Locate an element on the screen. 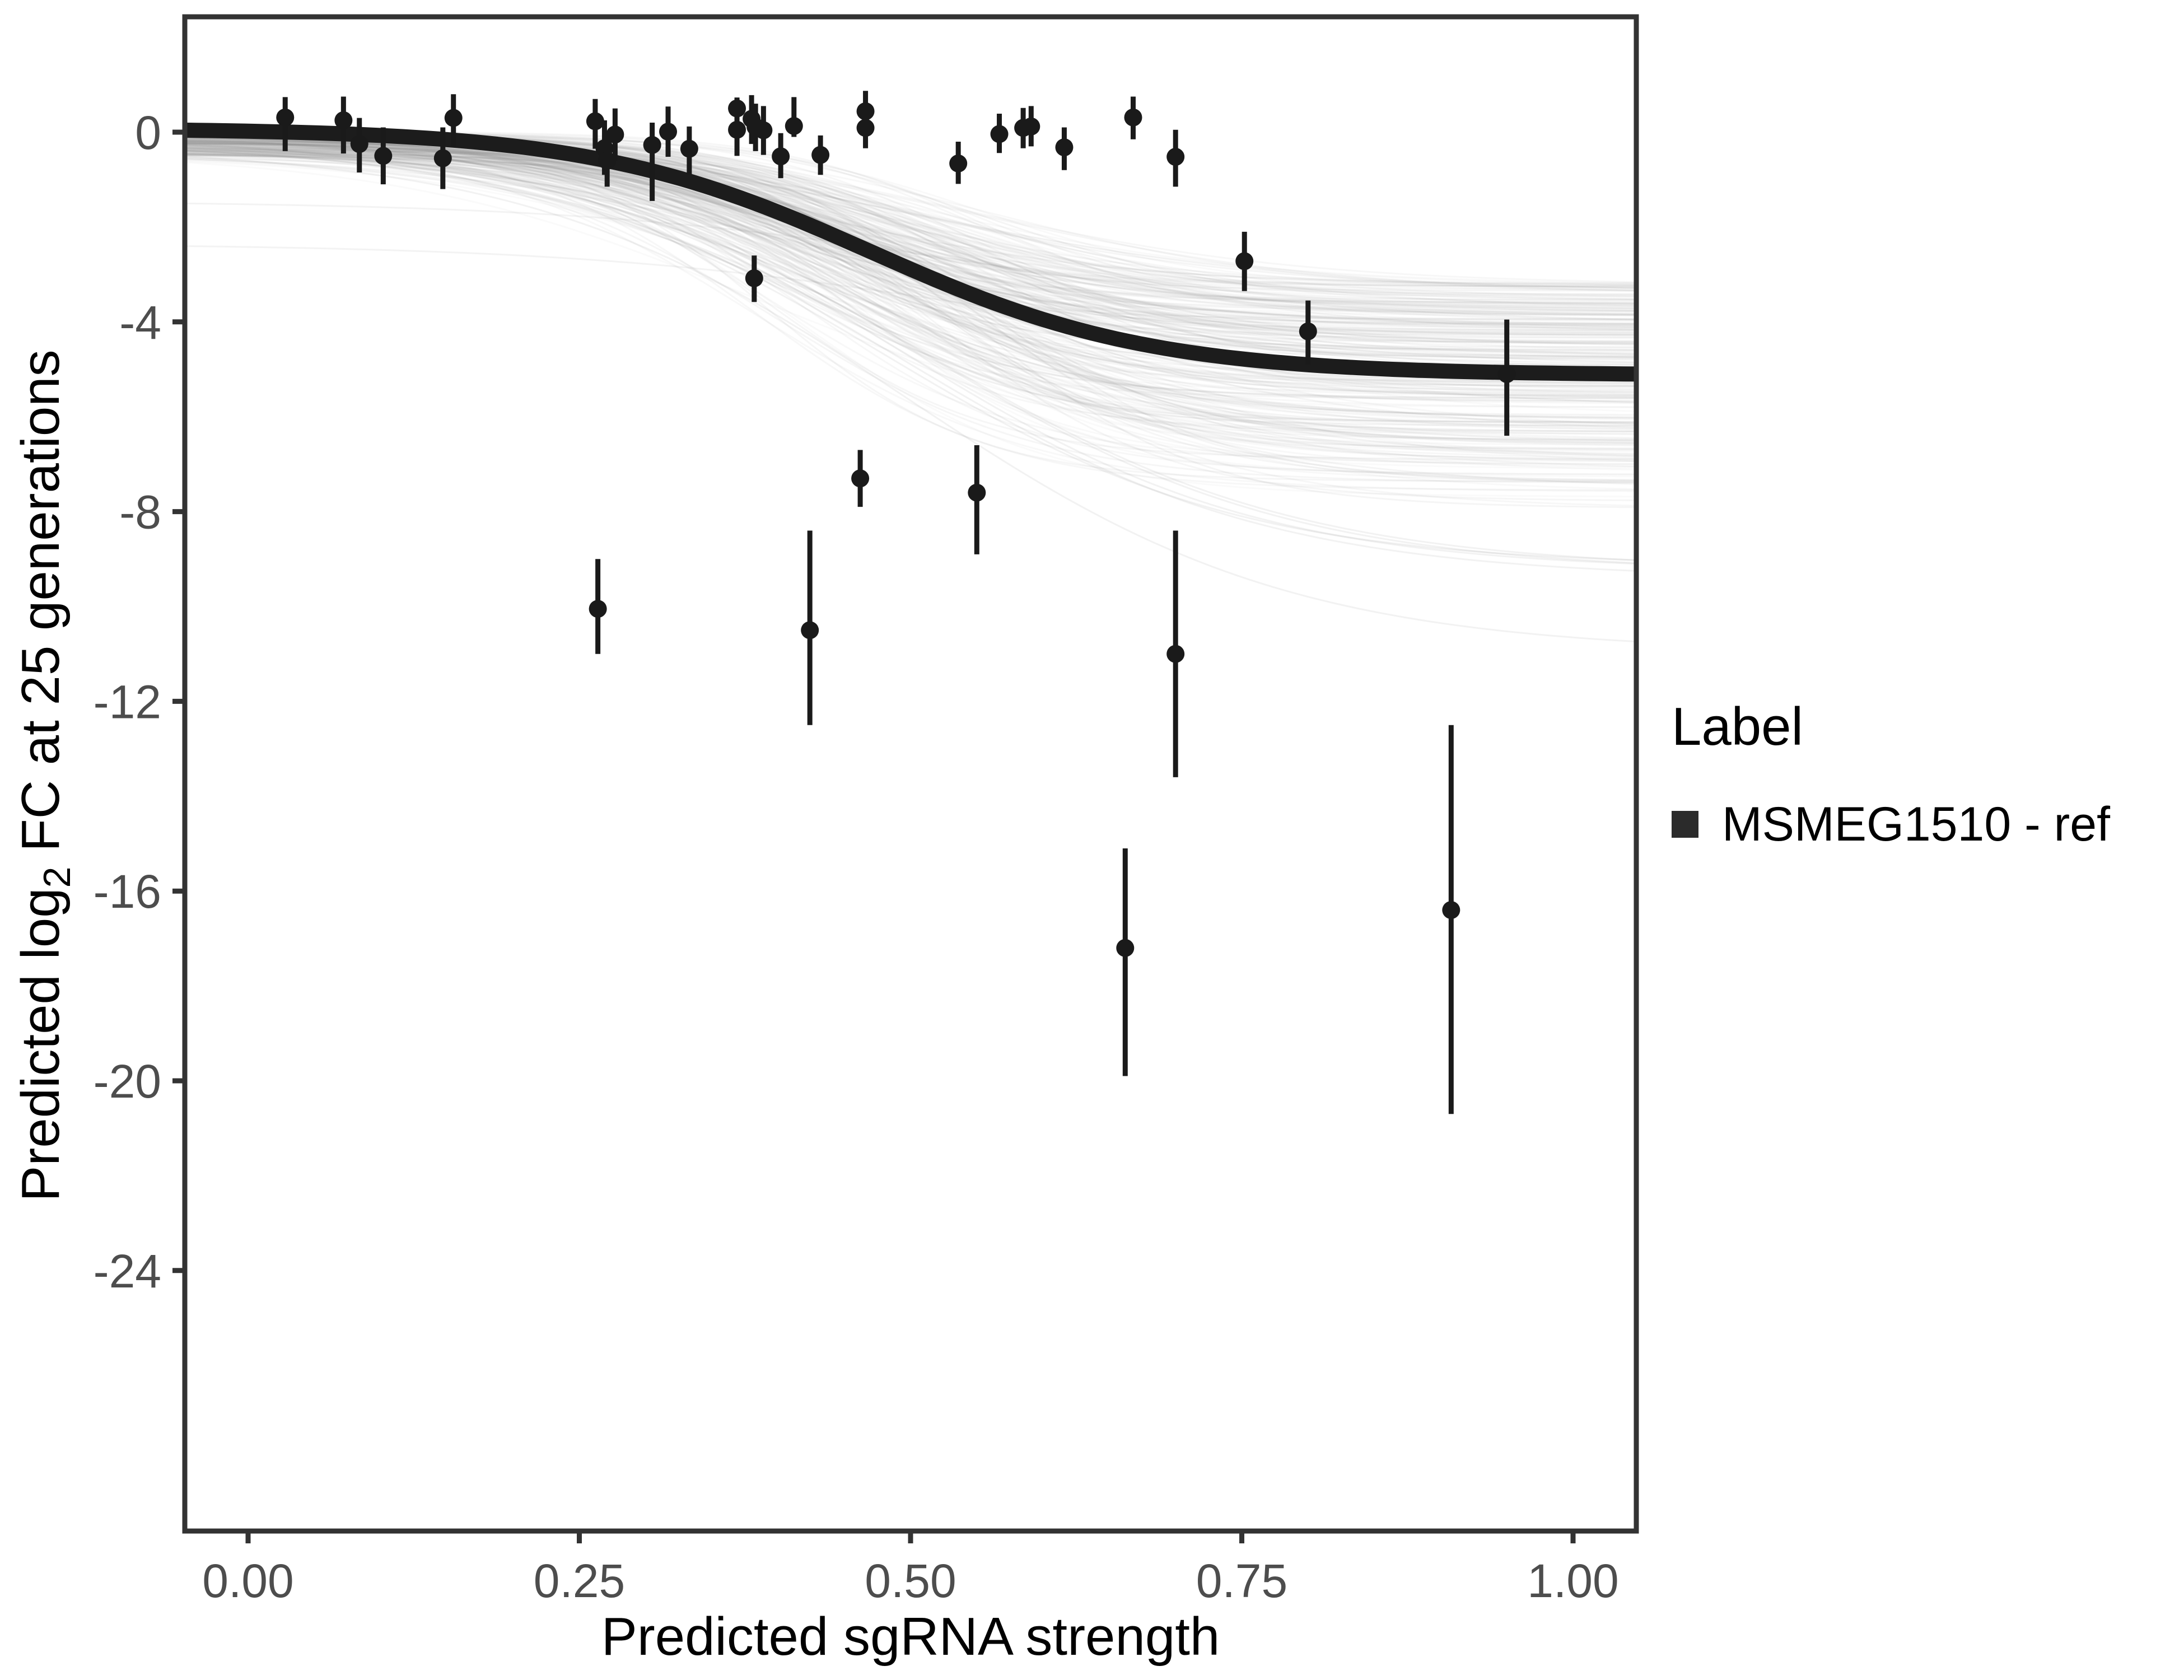 Image resolution: width=2184 pixels, height=1680 pixels. x-tick-label: 0.00 is located at coordinates (248, 1581).